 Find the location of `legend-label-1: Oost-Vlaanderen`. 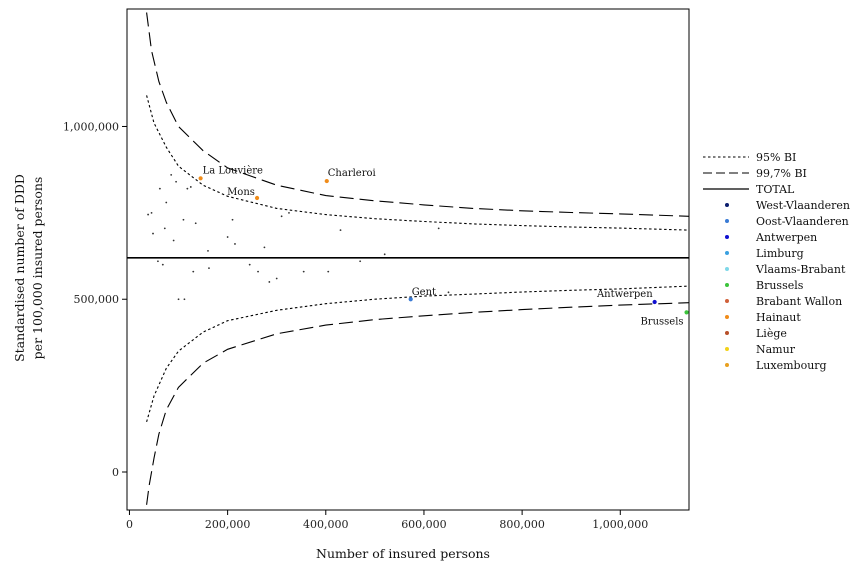

legend-label-1: Oost-Vlaanderen is located at coordinates (802, 221).